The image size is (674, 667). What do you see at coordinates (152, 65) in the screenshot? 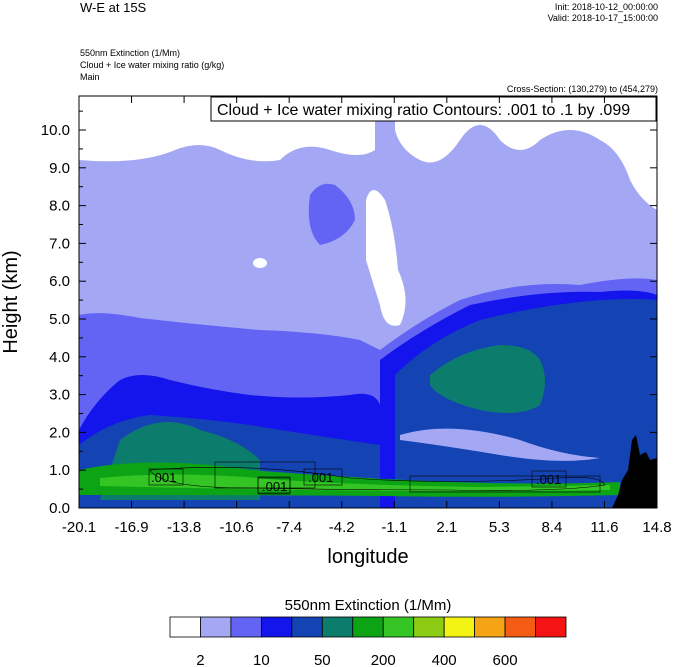
I see `field-mixing-ratio-label: Cloud + Ice water mixing ratio (g/kg)` at bounding box center [152, 65].